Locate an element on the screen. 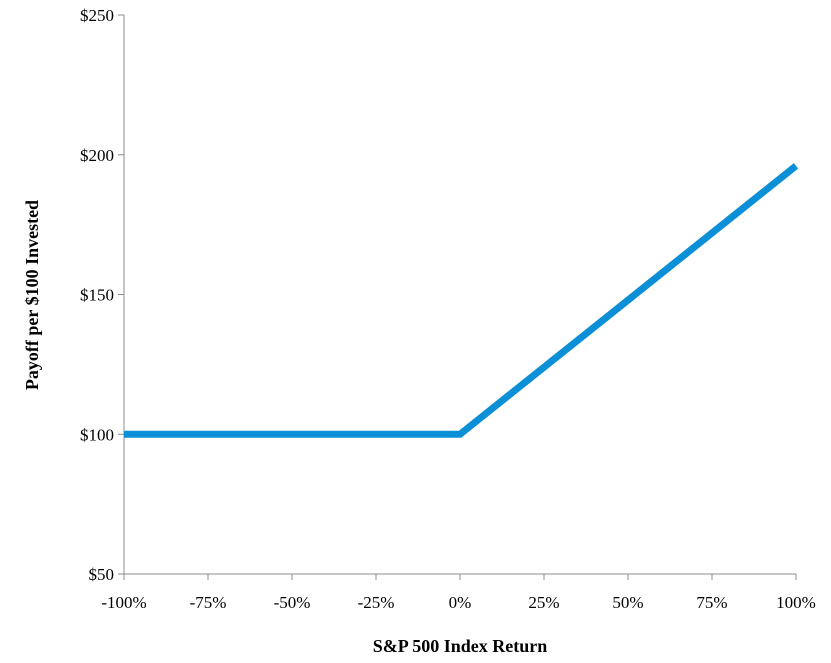 The height and width of the screenshot is (663, 831). y-axis-title: Payoff per $100 Invested is located at coordinates (32, 295).